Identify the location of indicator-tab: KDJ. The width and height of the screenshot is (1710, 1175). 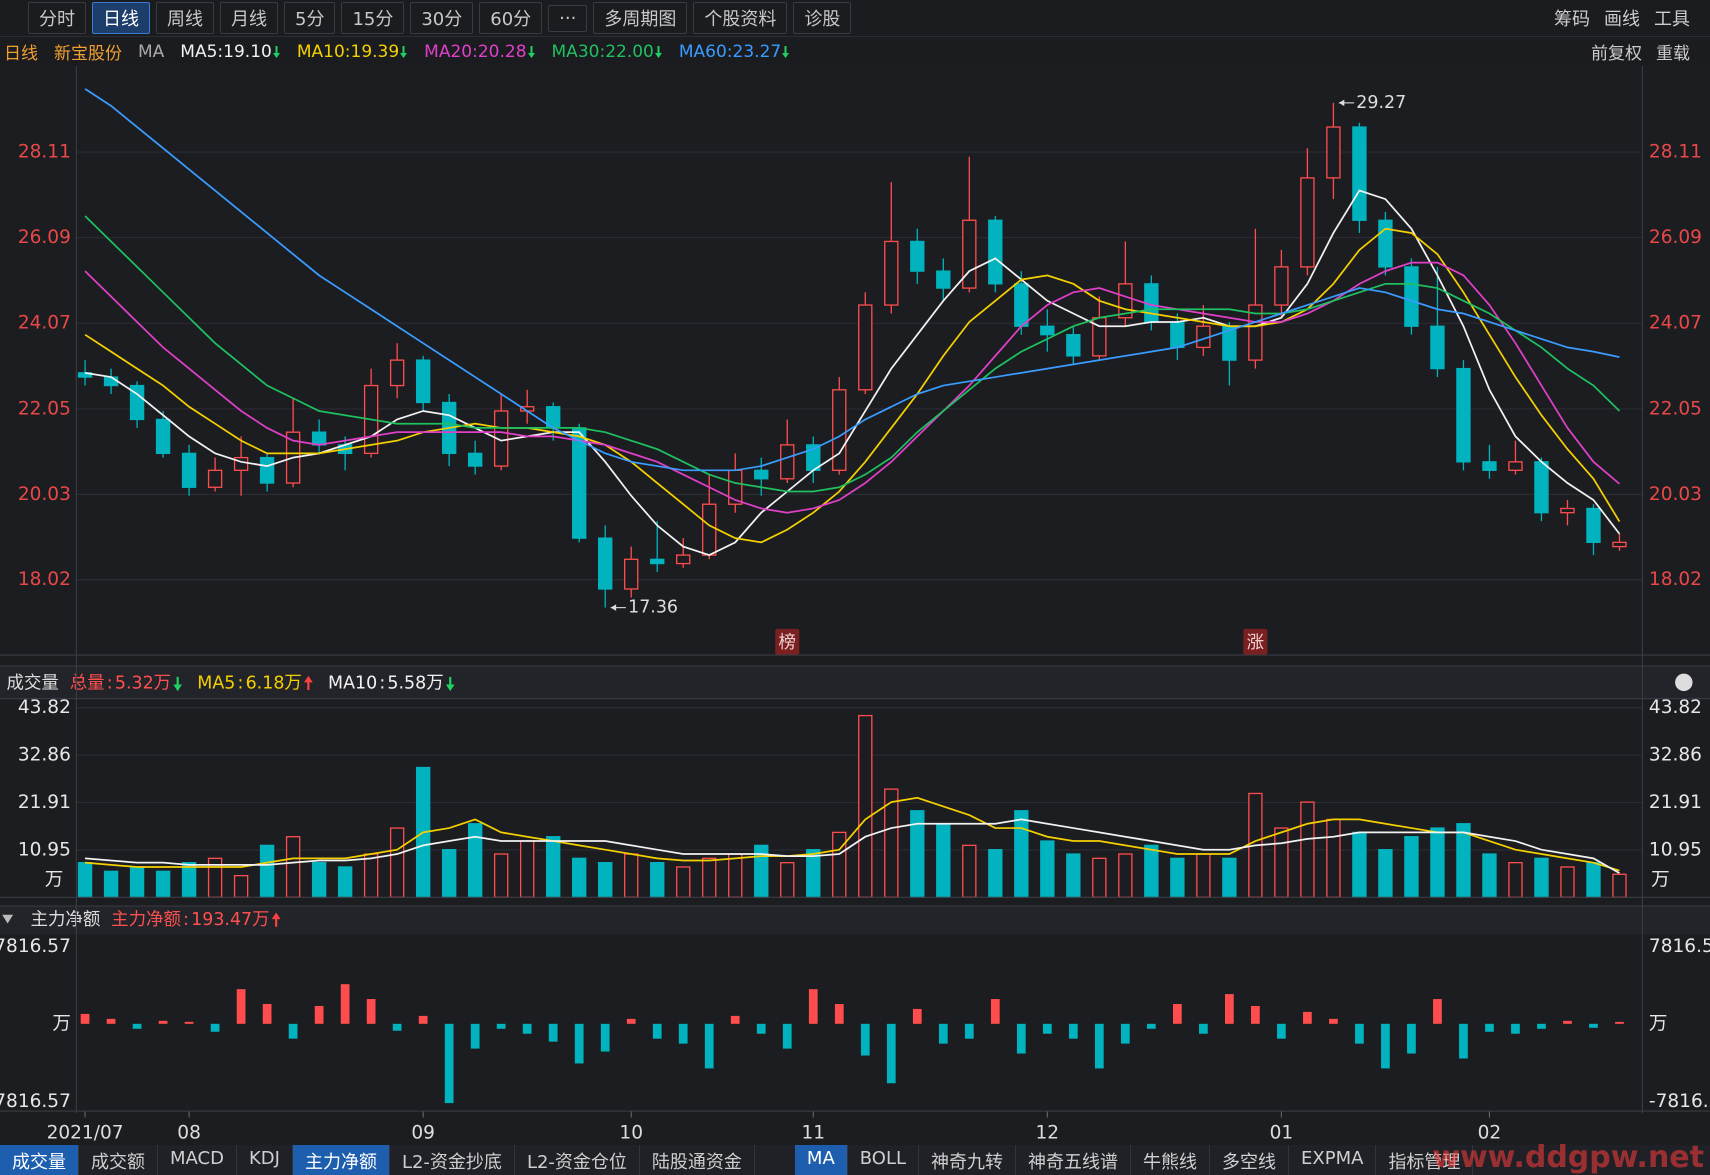
(265, 1160).